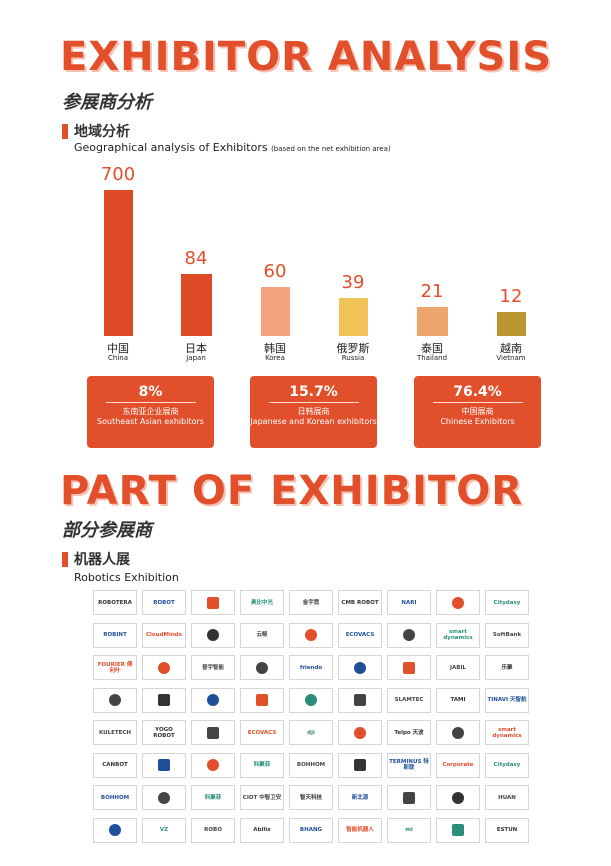 Image resolution: width=611 pixels, height=866 pixels. Describe the element at coordinates (150, 411) in the screenshot. I see `stat-label-cn: 东南亚企业展商` at that location.